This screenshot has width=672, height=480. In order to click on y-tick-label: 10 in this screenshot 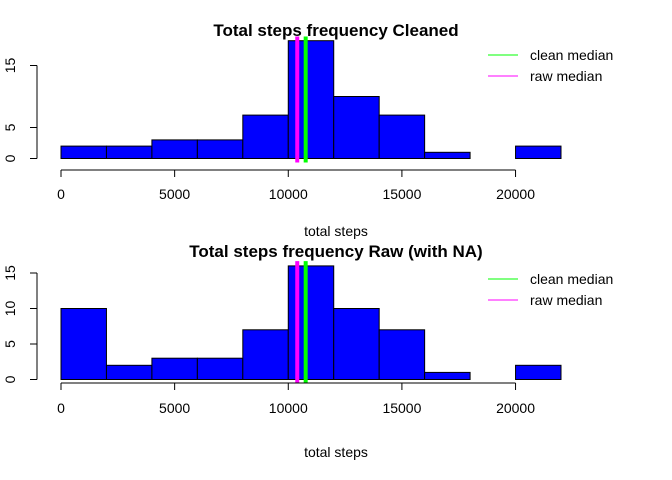, I will do `click(10, 309)`.